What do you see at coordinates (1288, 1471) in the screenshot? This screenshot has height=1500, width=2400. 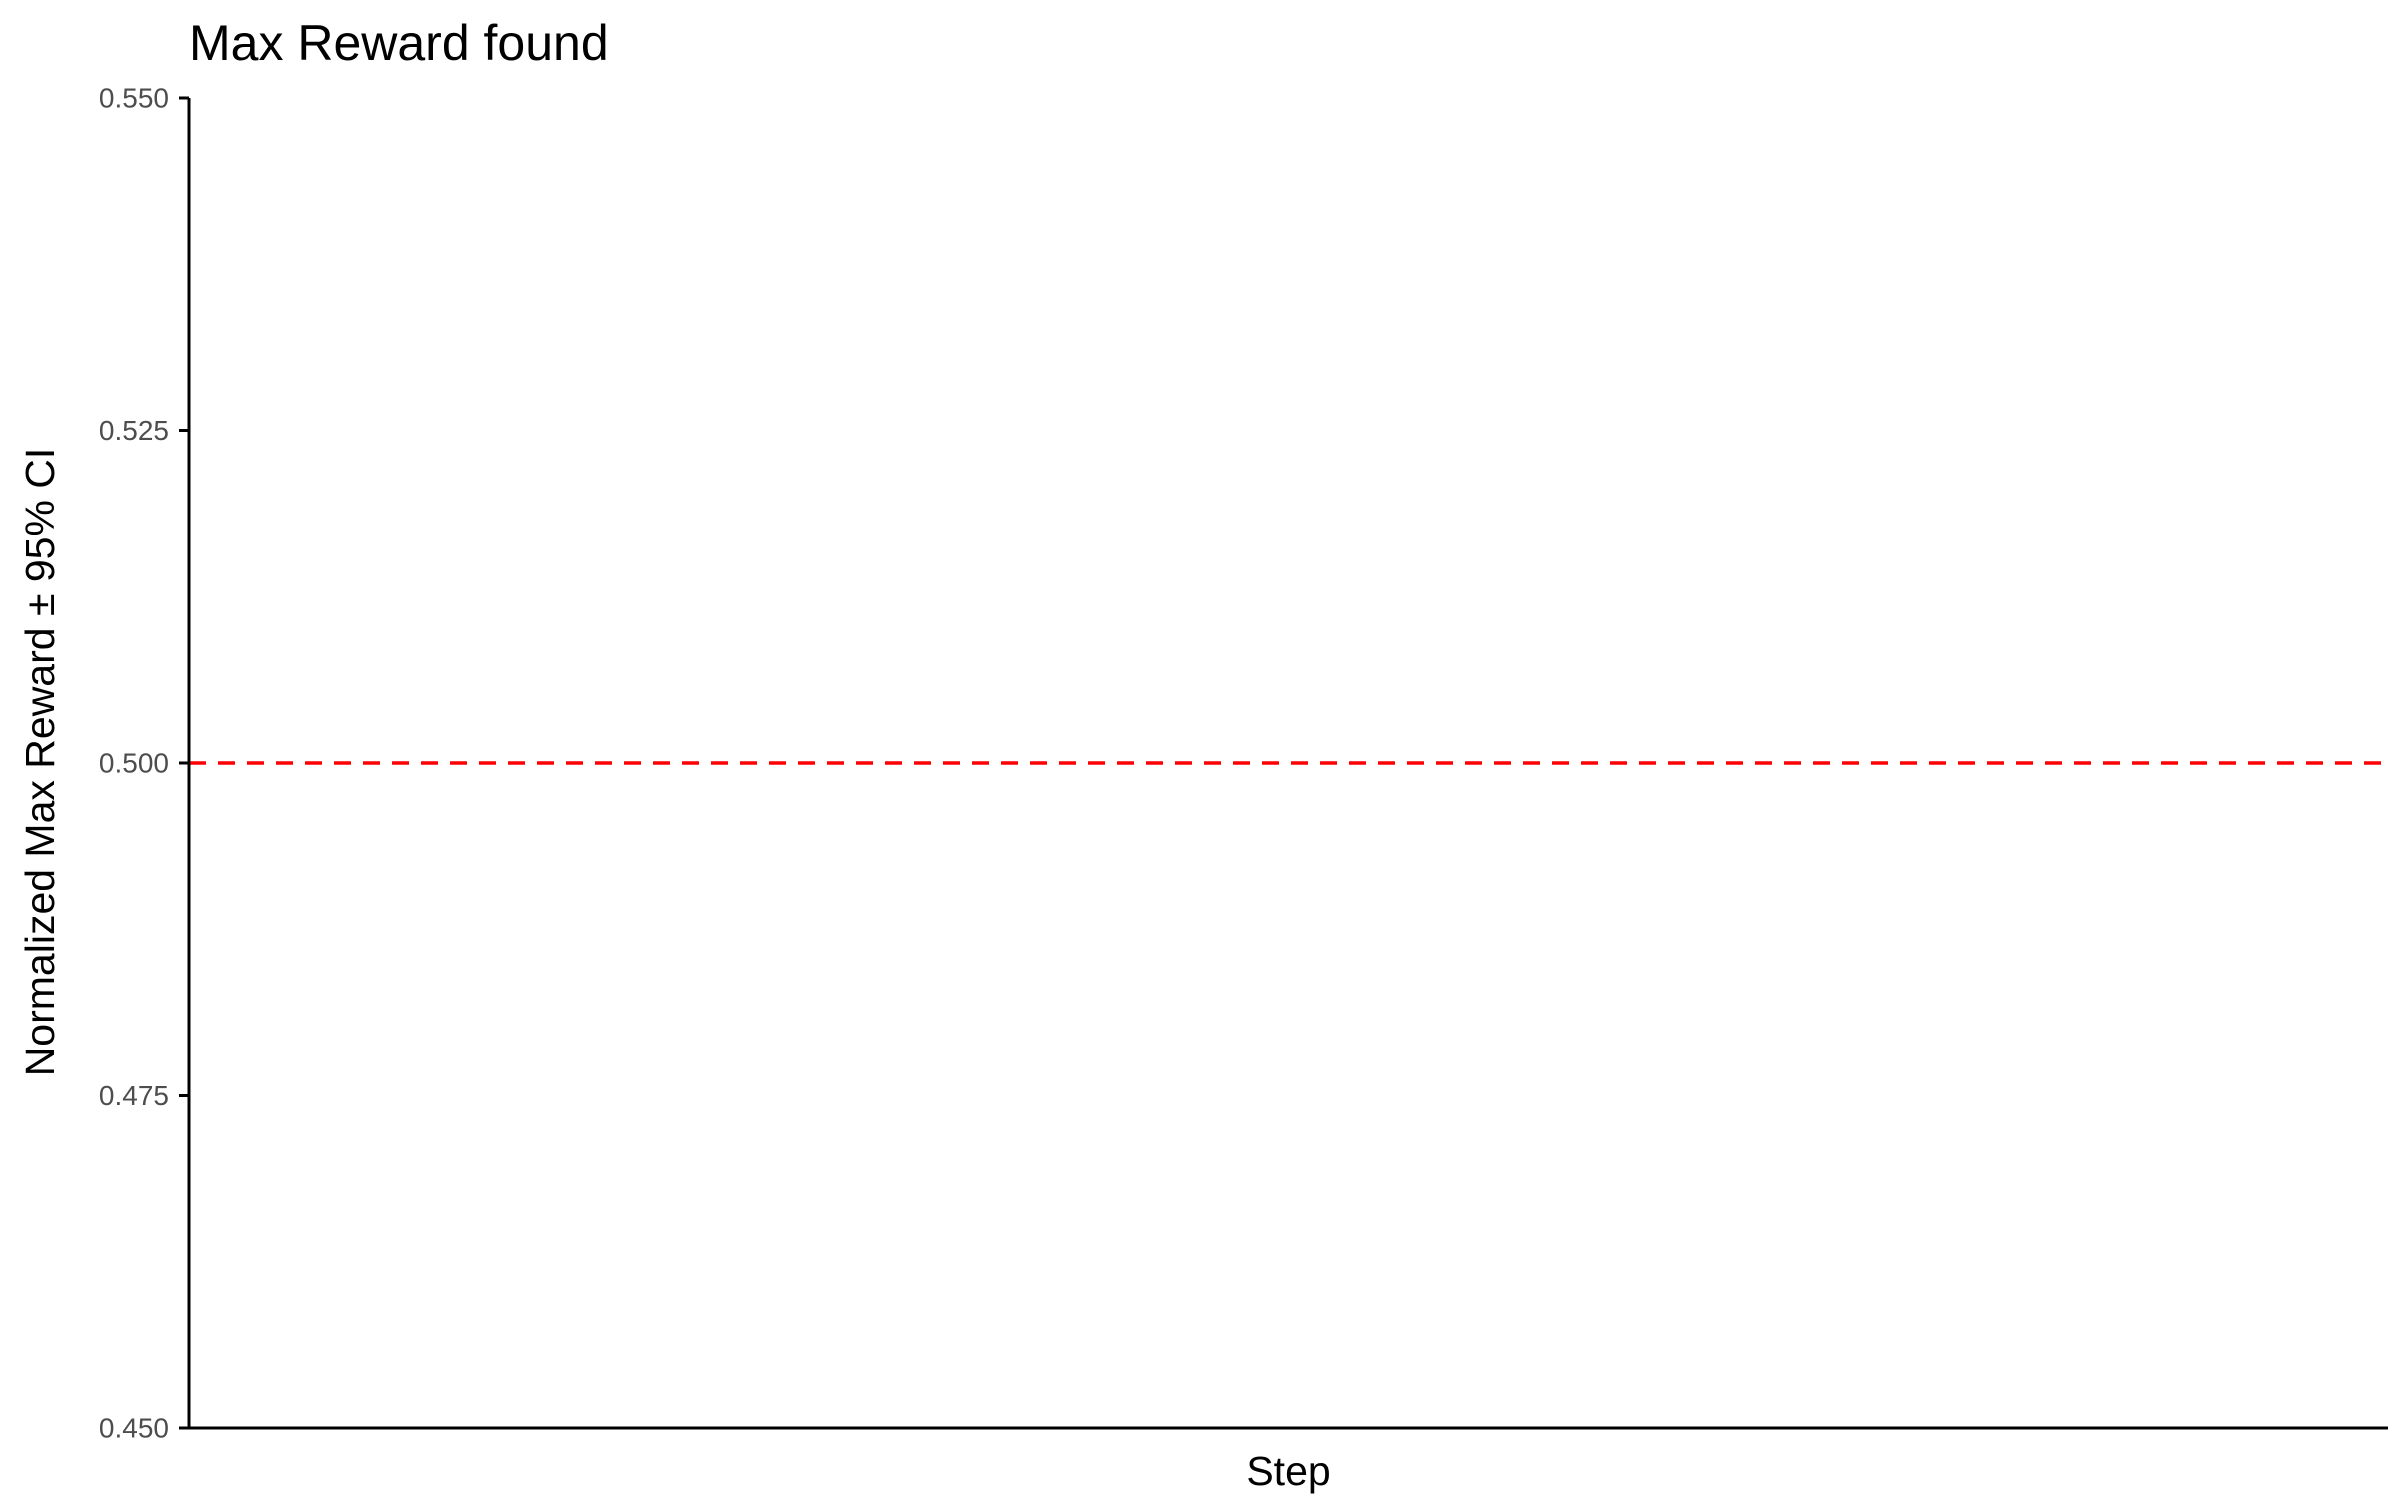 I see `x-axis-title: Step` at bounding box center [1288, 1471].